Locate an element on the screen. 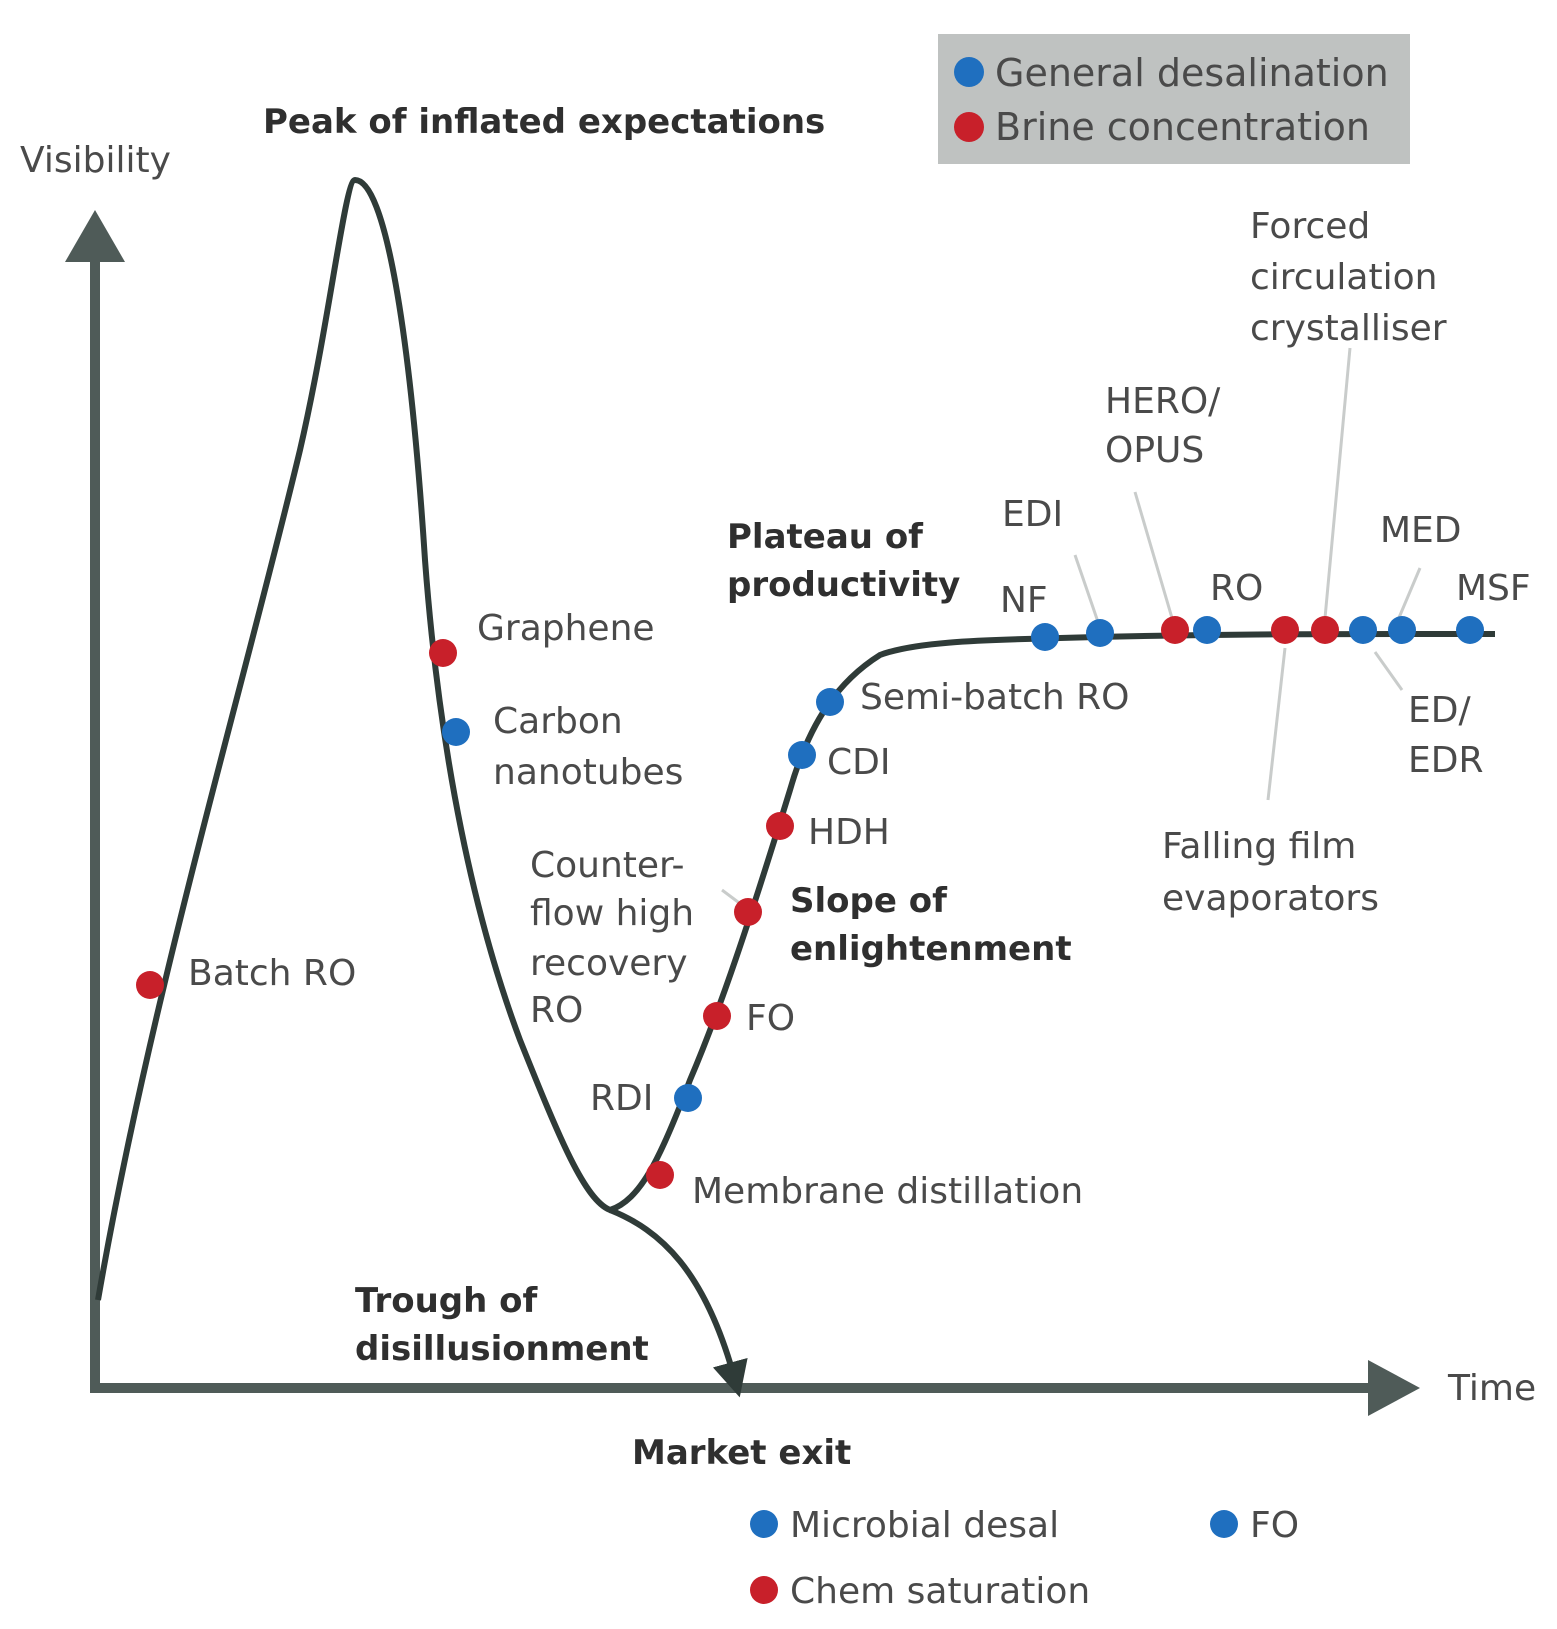 This screenshot has width=1557, height=1629. y-axis-arrowhead is located at coordinates (95, 236).